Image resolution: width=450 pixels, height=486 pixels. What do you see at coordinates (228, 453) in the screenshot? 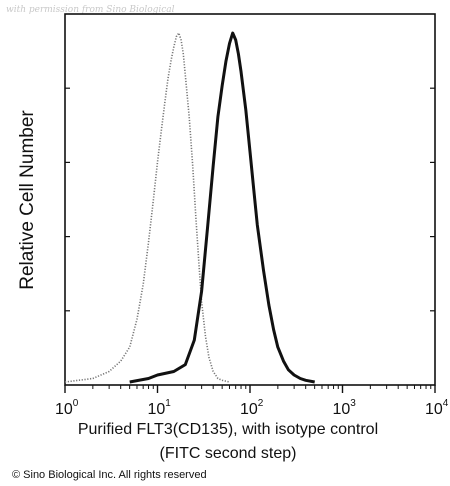
I see `x-axis-sublabel: (FITC second step)` at bounding box center [228, 453].